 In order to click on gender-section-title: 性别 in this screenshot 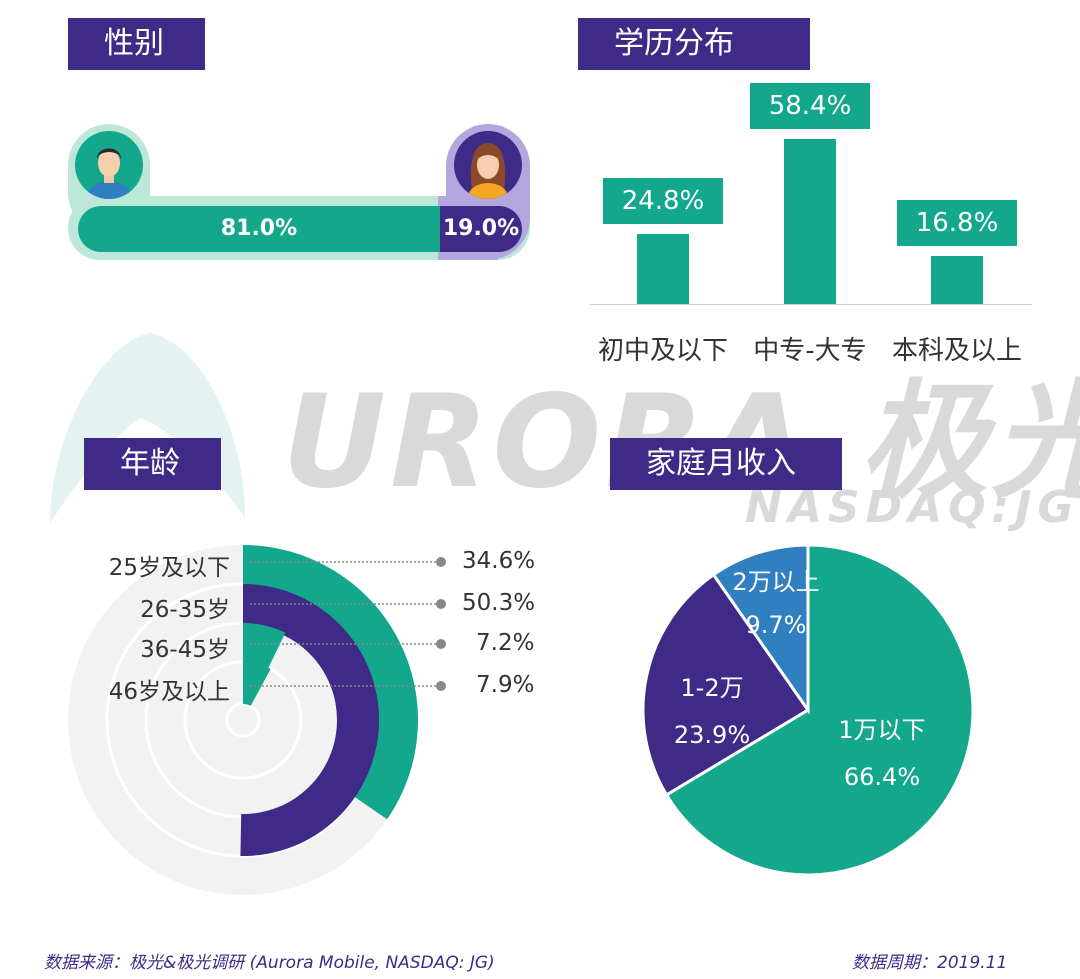, I will do `click(136, 44)`.